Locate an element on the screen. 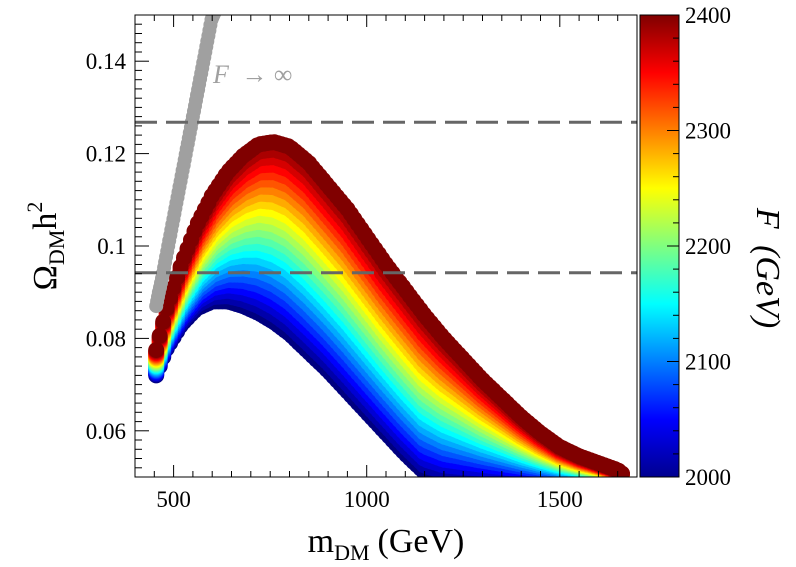 This screenshot has height=567, width=796. x-tick-label: 500 is located at coordinates (173, 499).